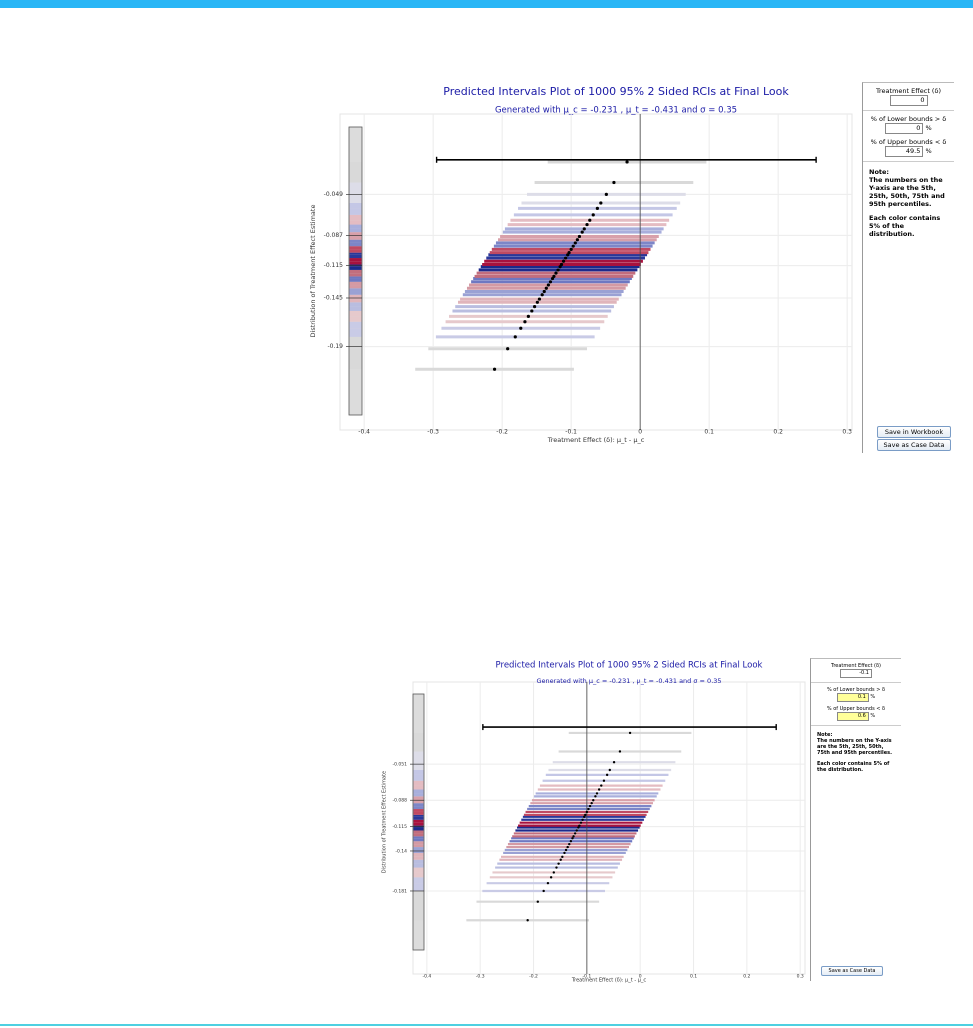 Image resolution: width=973 pixels, height=1028 pixels. I want to click on x-tick-label: 0.3, so click(800, 977).